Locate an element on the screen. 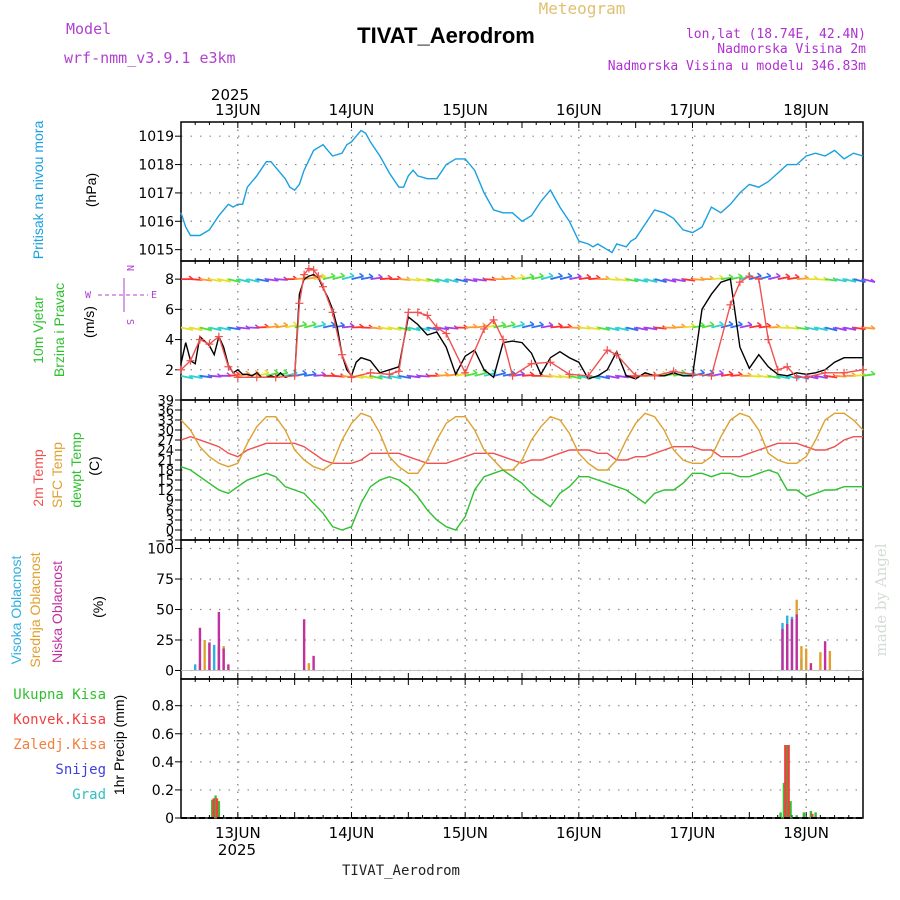 Image resolution: width=900 pixels, height=900 pixels. cloud-ytick-label: 100 is located at coordinates (160, 550).